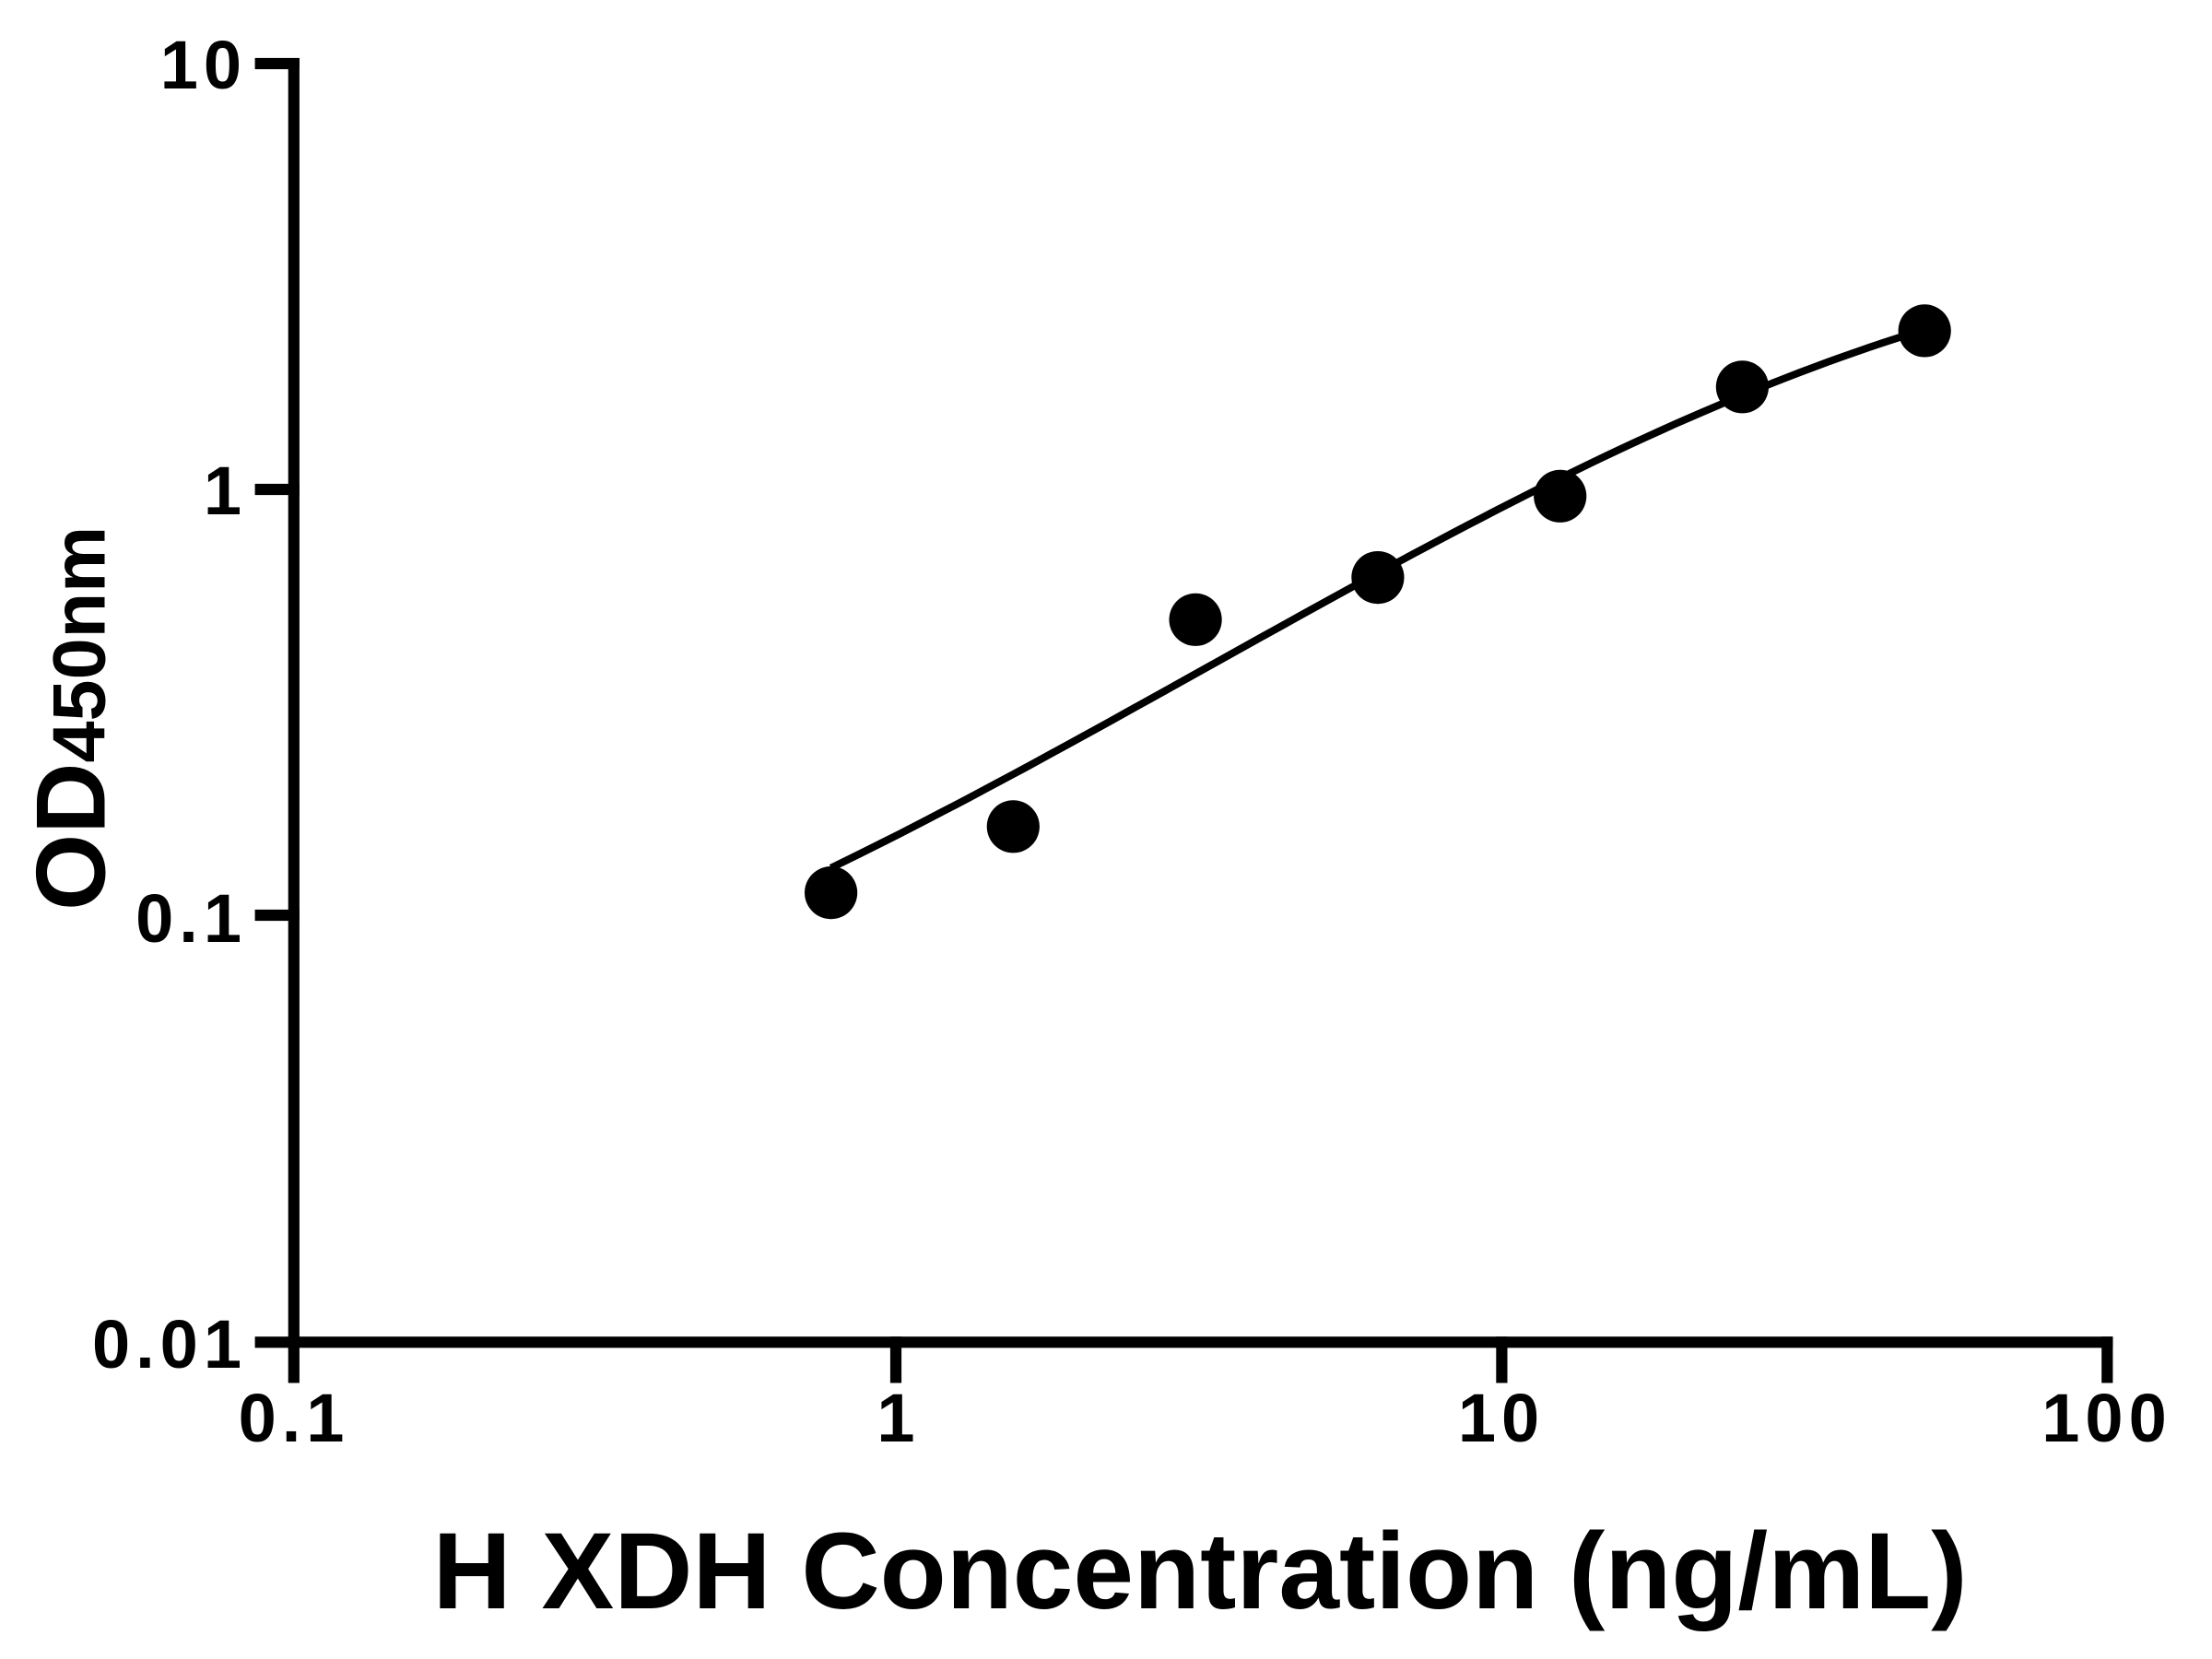  I want to click on svg-text: 0.01, so click(169, 1344).